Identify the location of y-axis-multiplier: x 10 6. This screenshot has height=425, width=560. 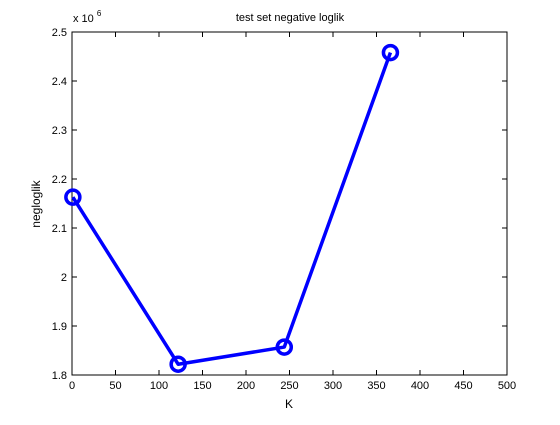
(87, 17).